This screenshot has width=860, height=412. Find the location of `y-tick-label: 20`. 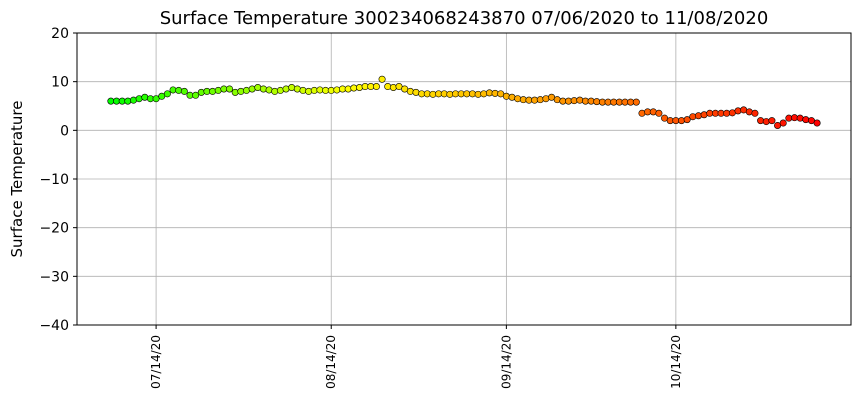

y-tick-label: 20 is located at coordinates (60, 34).